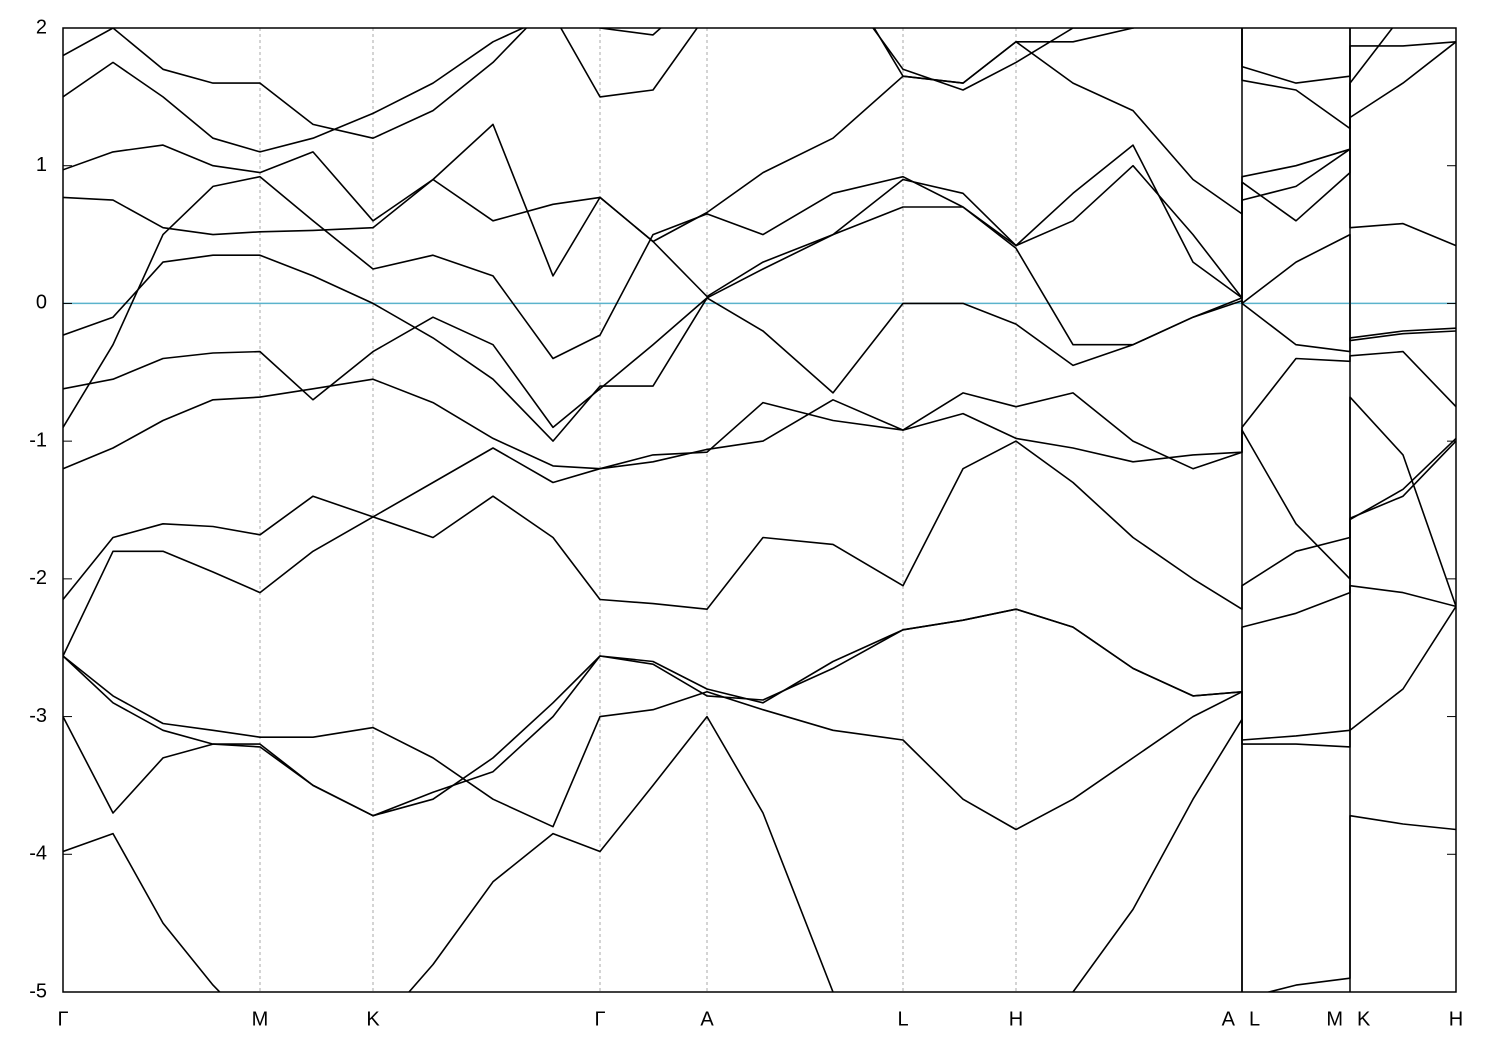 This screenshot has width=1500, height=1055. What do you see at coordinates (41, 165) in the screenshot?
I see `y-tick-label: 1` at bounding box center [41, 165].